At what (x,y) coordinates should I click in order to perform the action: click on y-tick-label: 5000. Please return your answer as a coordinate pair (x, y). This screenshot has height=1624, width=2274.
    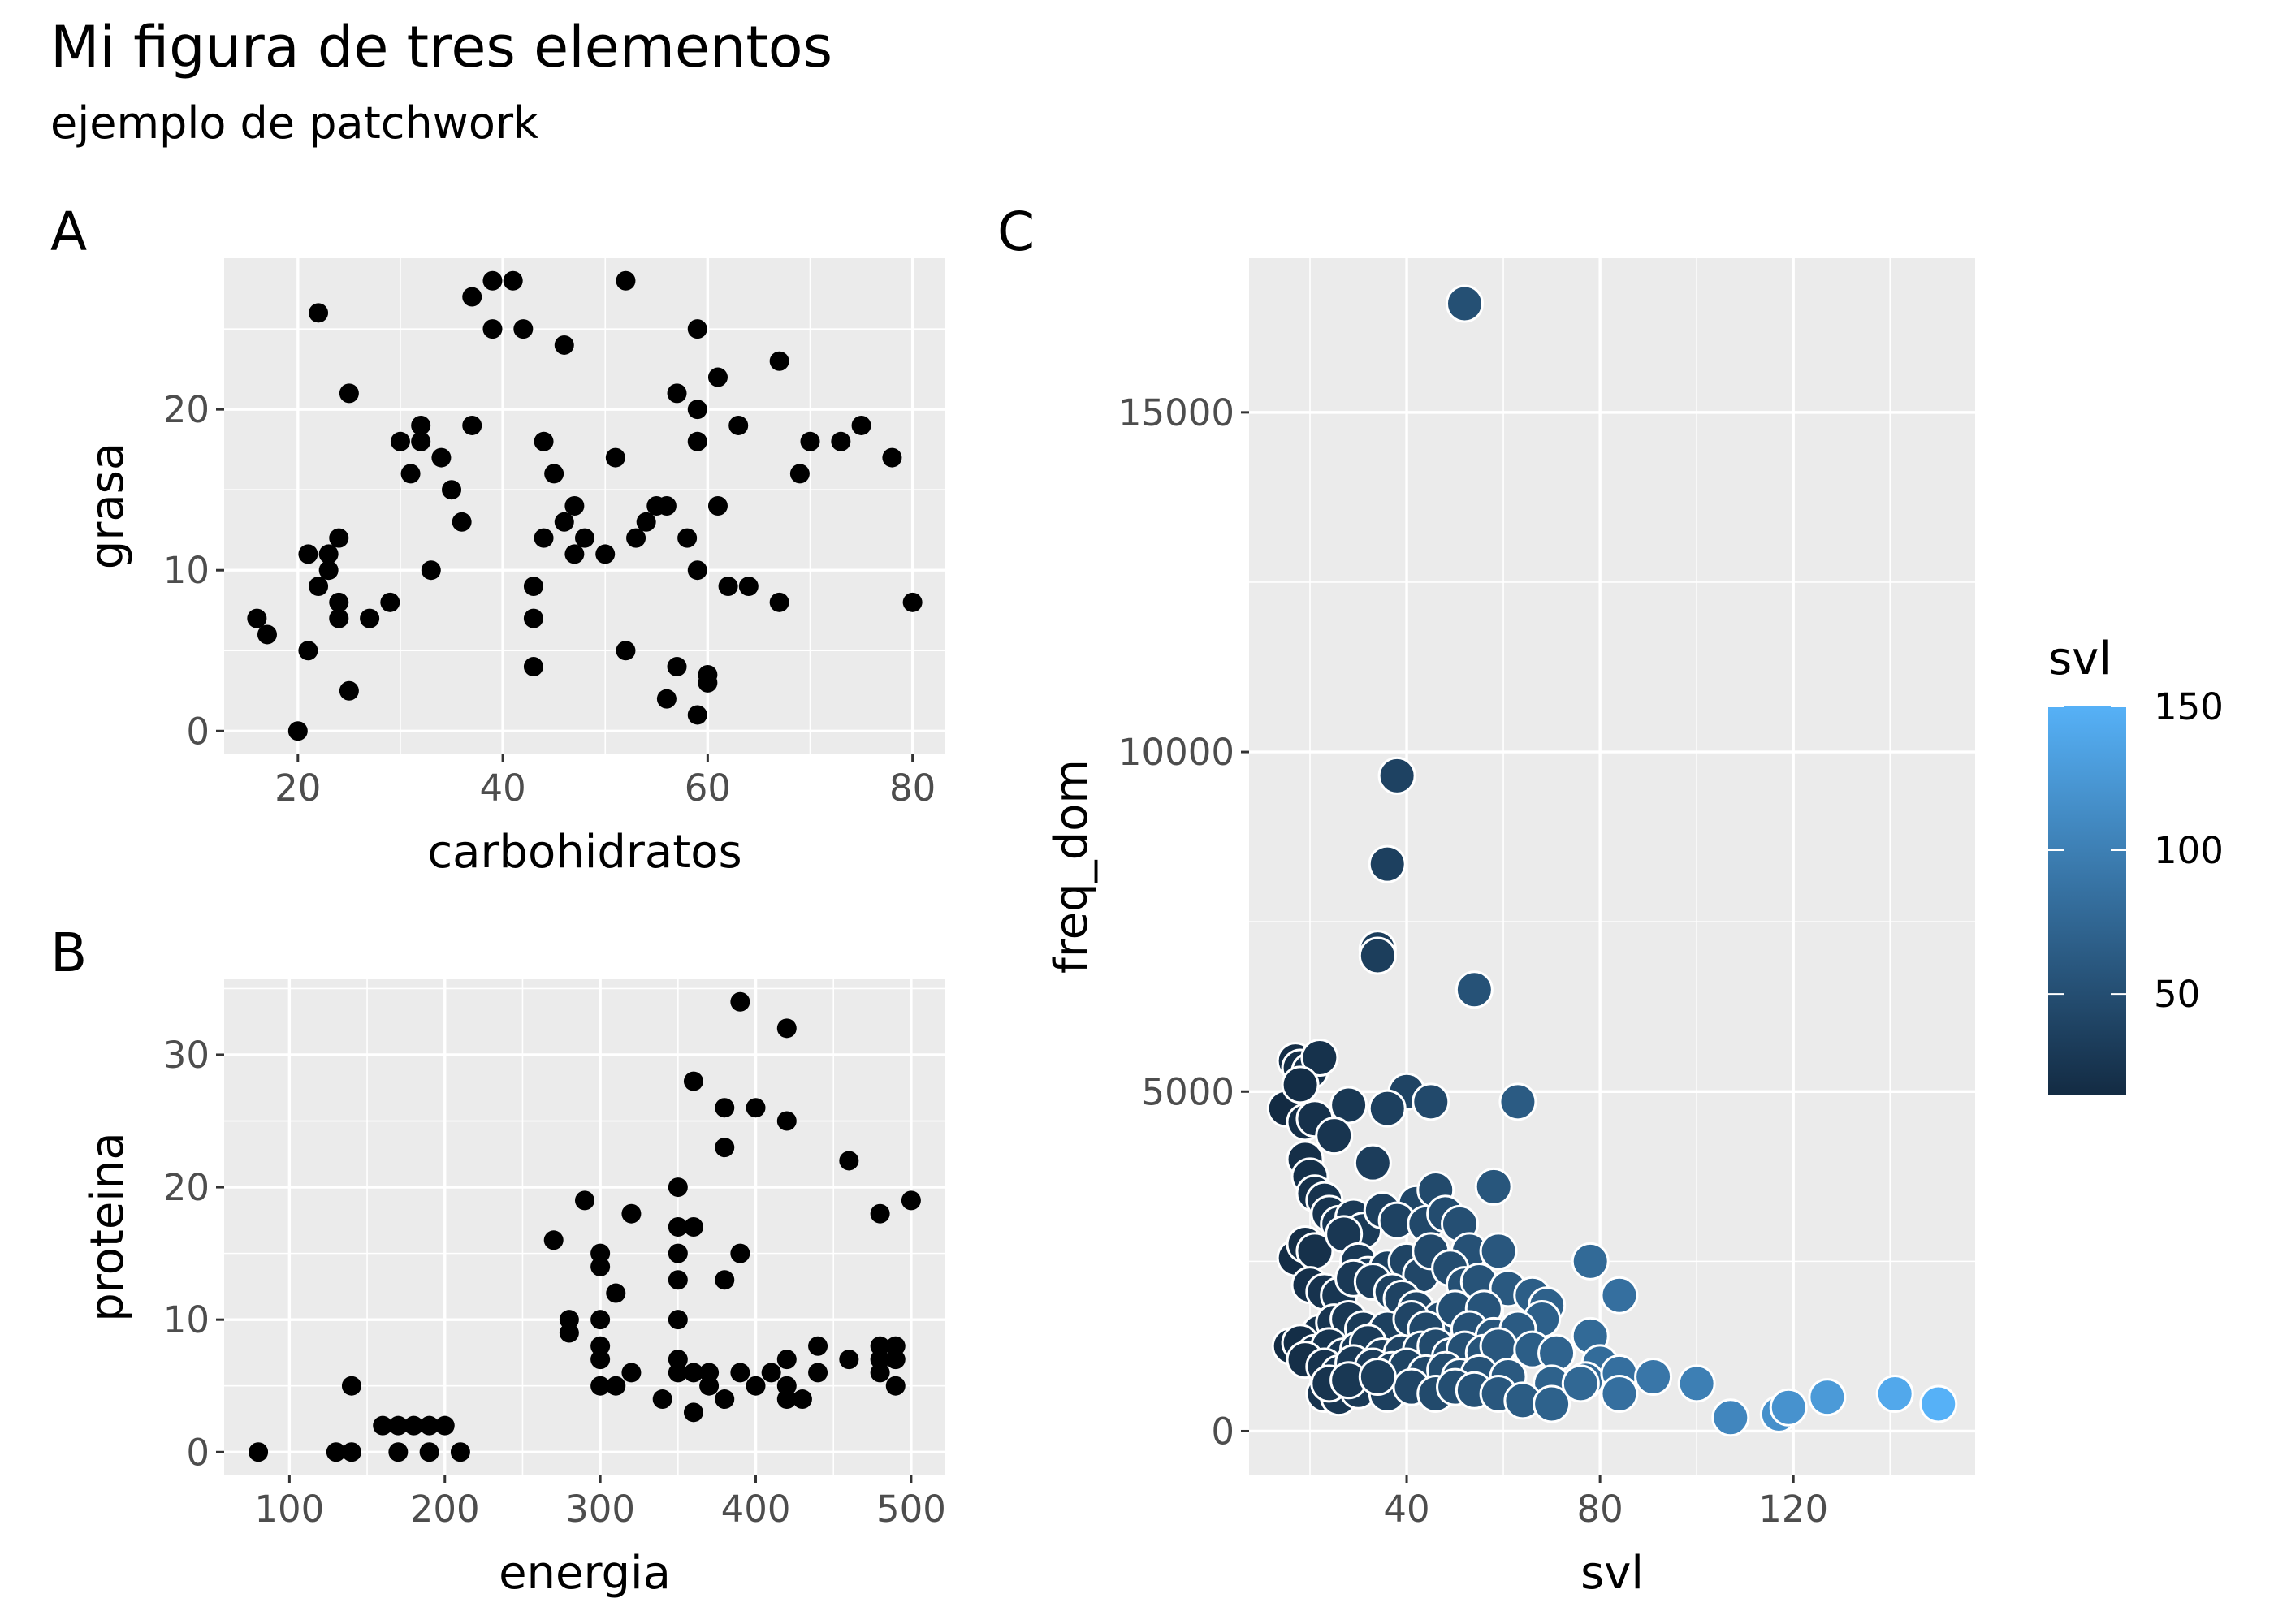
    Looking at the image, I should click on (1187, 1091).